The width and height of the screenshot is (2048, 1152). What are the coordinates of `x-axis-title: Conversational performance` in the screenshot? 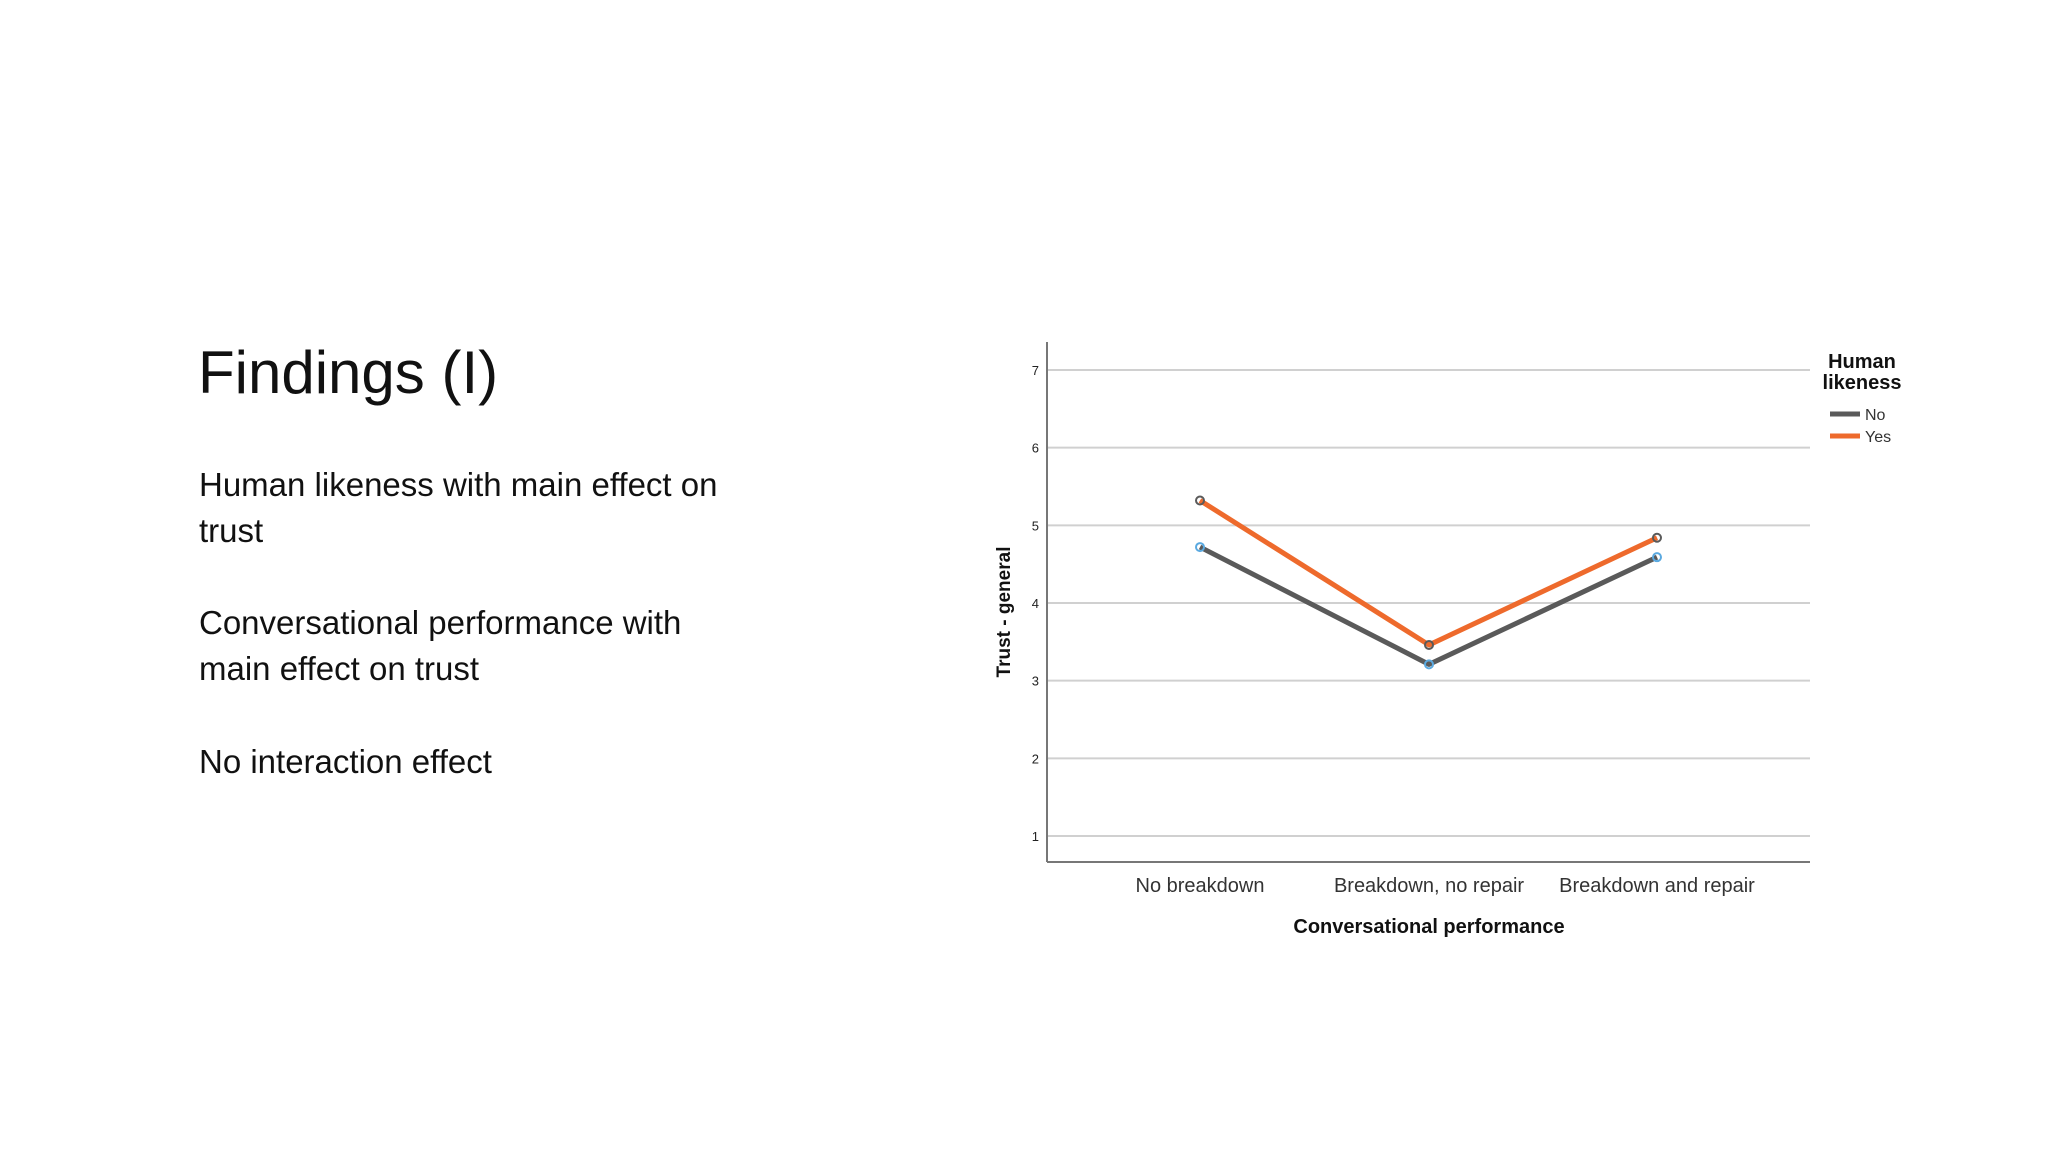 It's located at (1428, 927).